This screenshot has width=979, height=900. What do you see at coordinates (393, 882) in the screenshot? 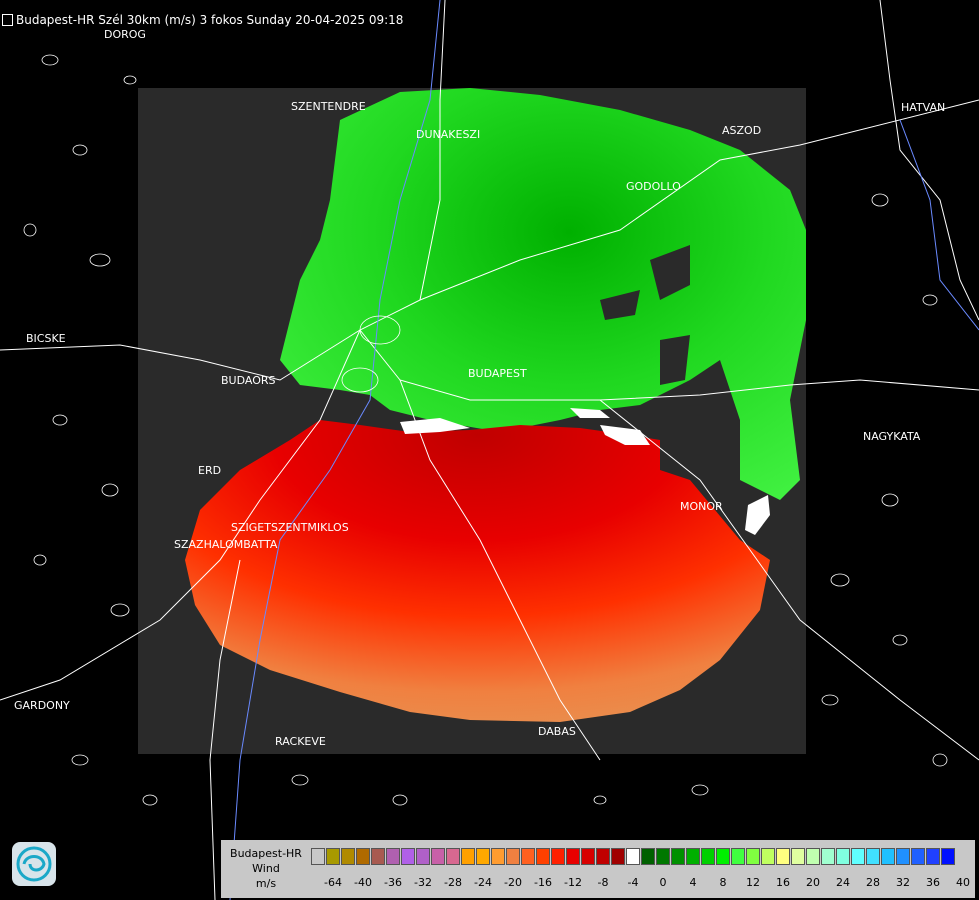
I see `legend-tick-label: -36` at bounding box center [393, 882].